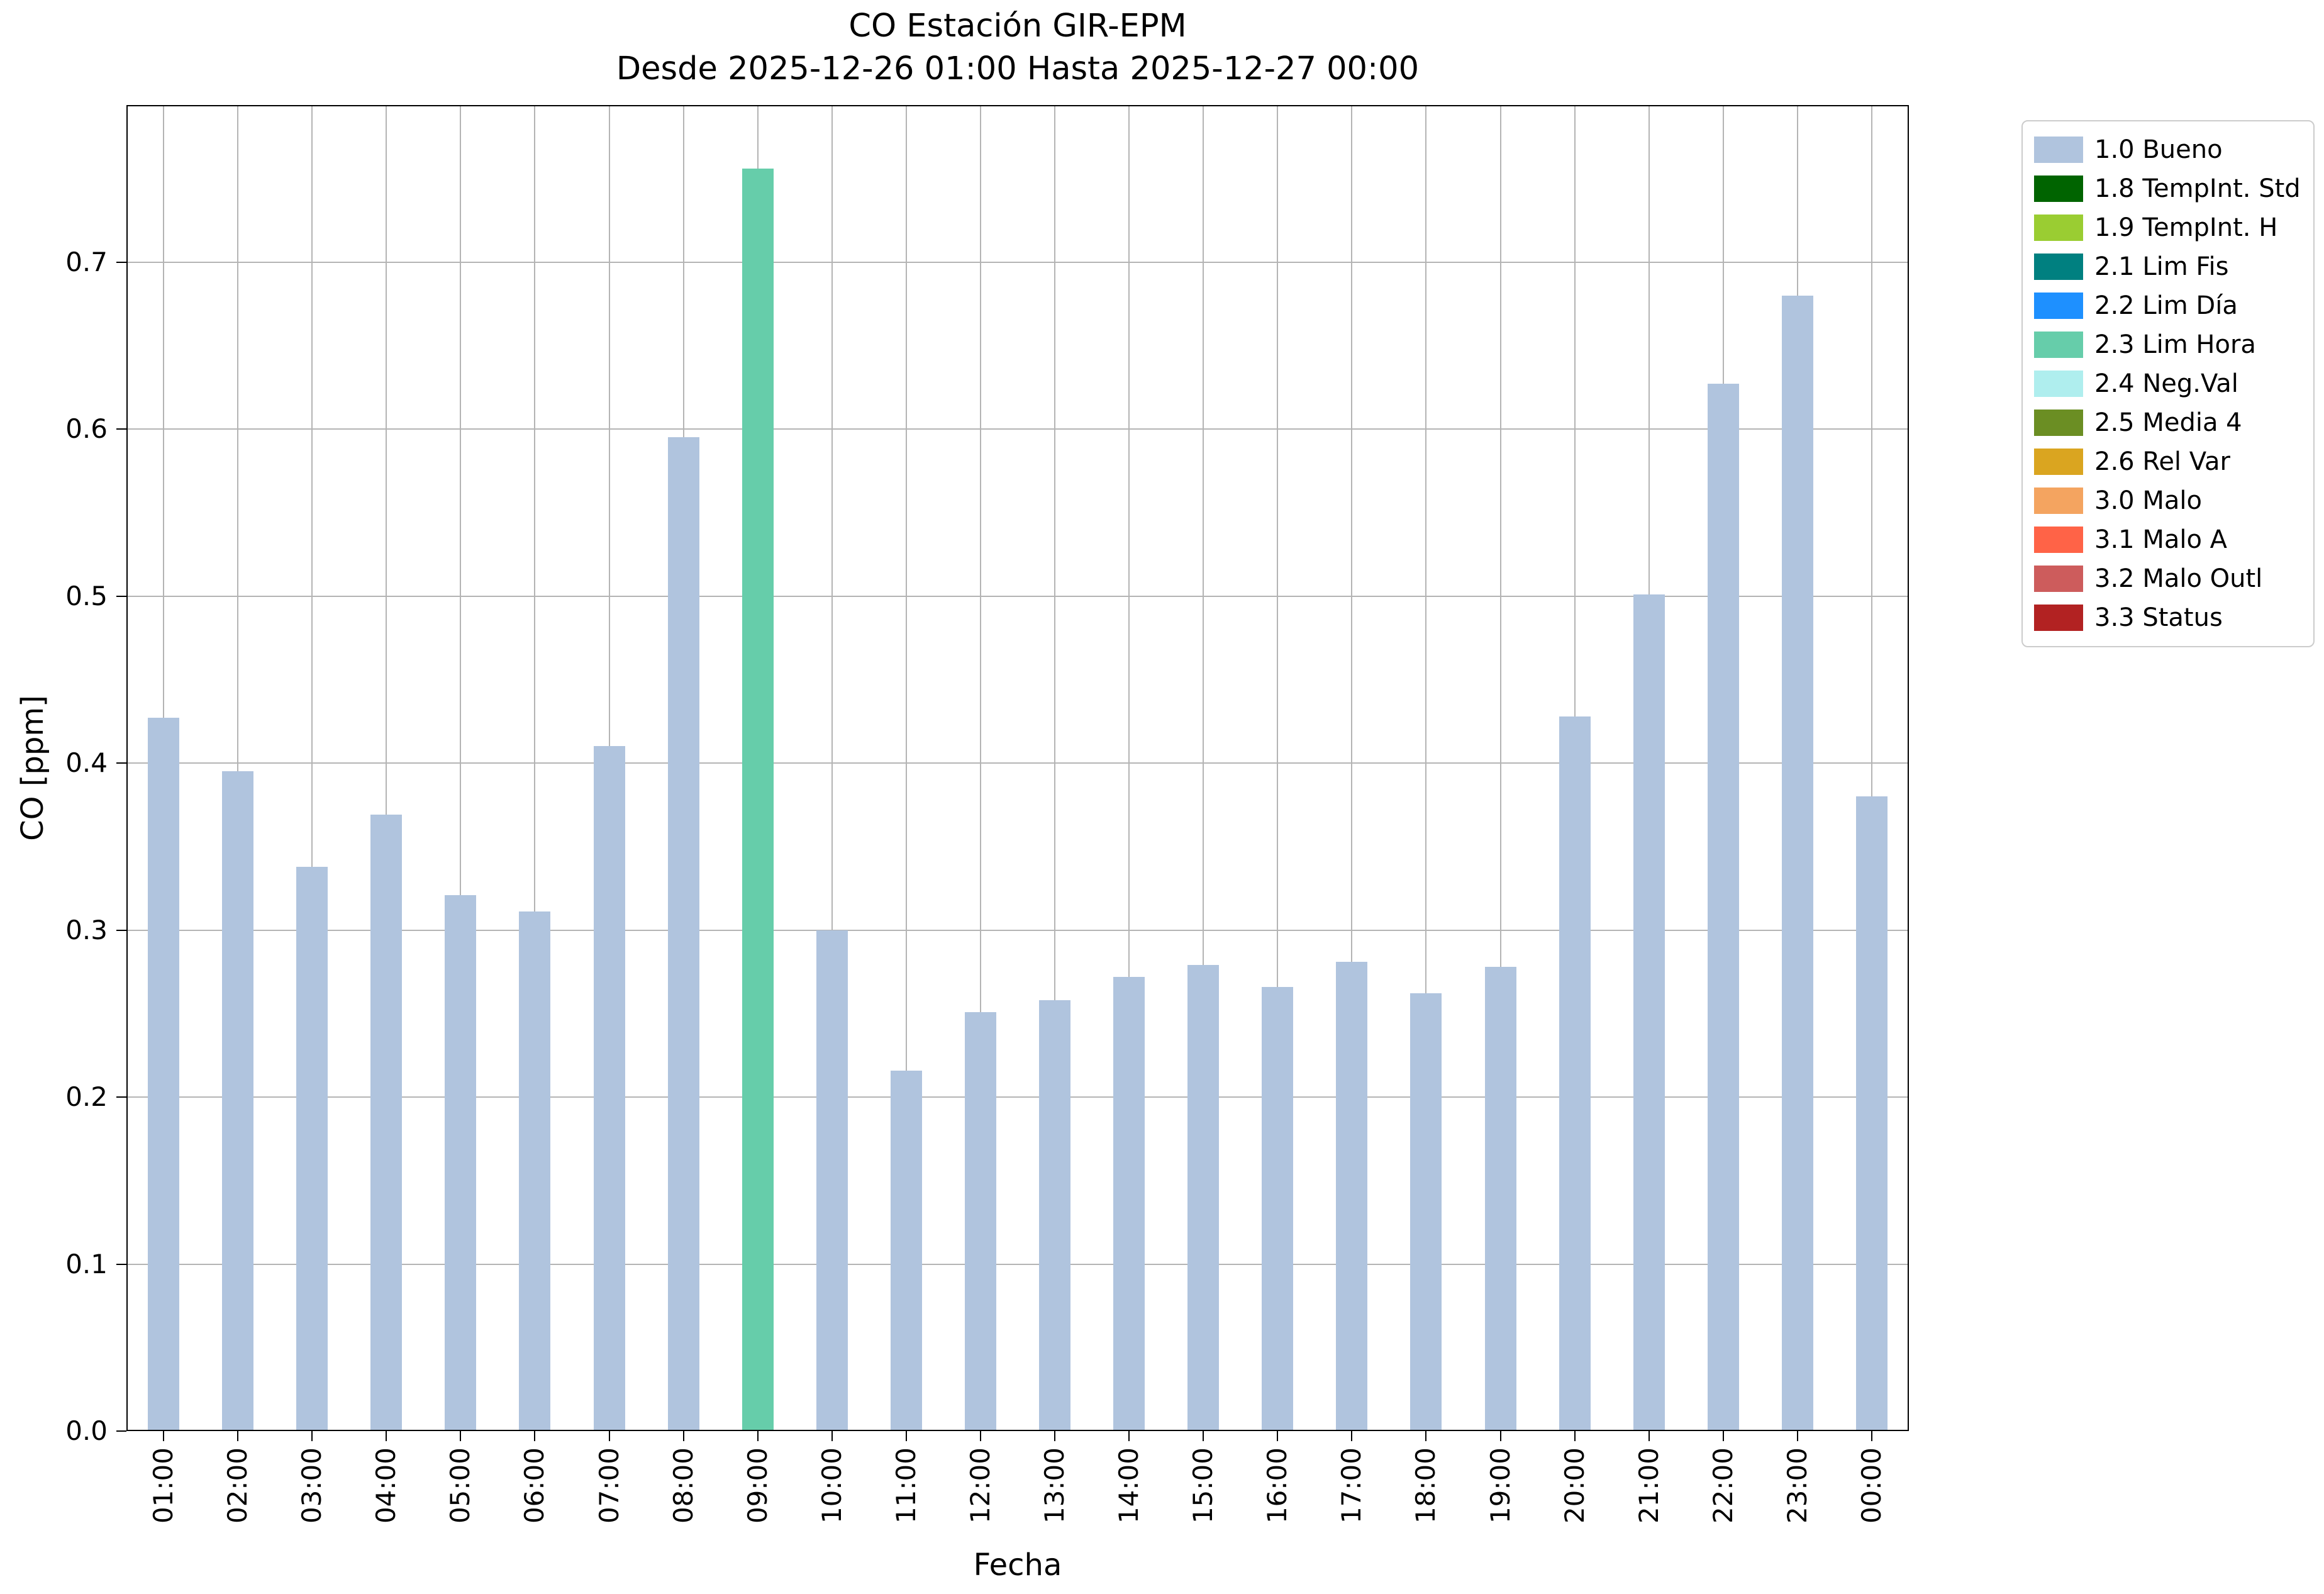  What do you see at coordinates (2148, 500) in the screenshot?
I see `legend-label: 3.0 Malo` at bounding box center [2148, 500].